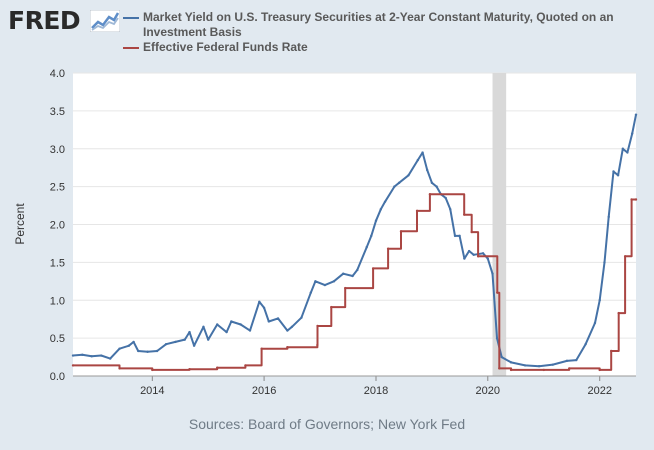 This screenshot has height=450, width=654. What do you see at coordinates (57, 150) in the screenshot?
I see `y-tick-label: 3.0` at bounding box center [57, 150].